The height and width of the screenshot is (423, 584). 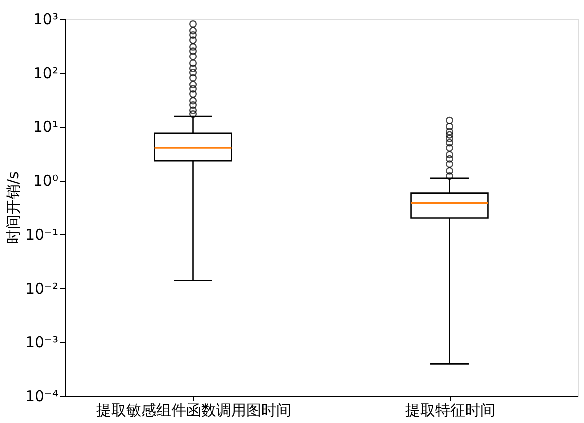 I want to click on y-tick-label: 10⁻⁴, so click(x=41, y=397).